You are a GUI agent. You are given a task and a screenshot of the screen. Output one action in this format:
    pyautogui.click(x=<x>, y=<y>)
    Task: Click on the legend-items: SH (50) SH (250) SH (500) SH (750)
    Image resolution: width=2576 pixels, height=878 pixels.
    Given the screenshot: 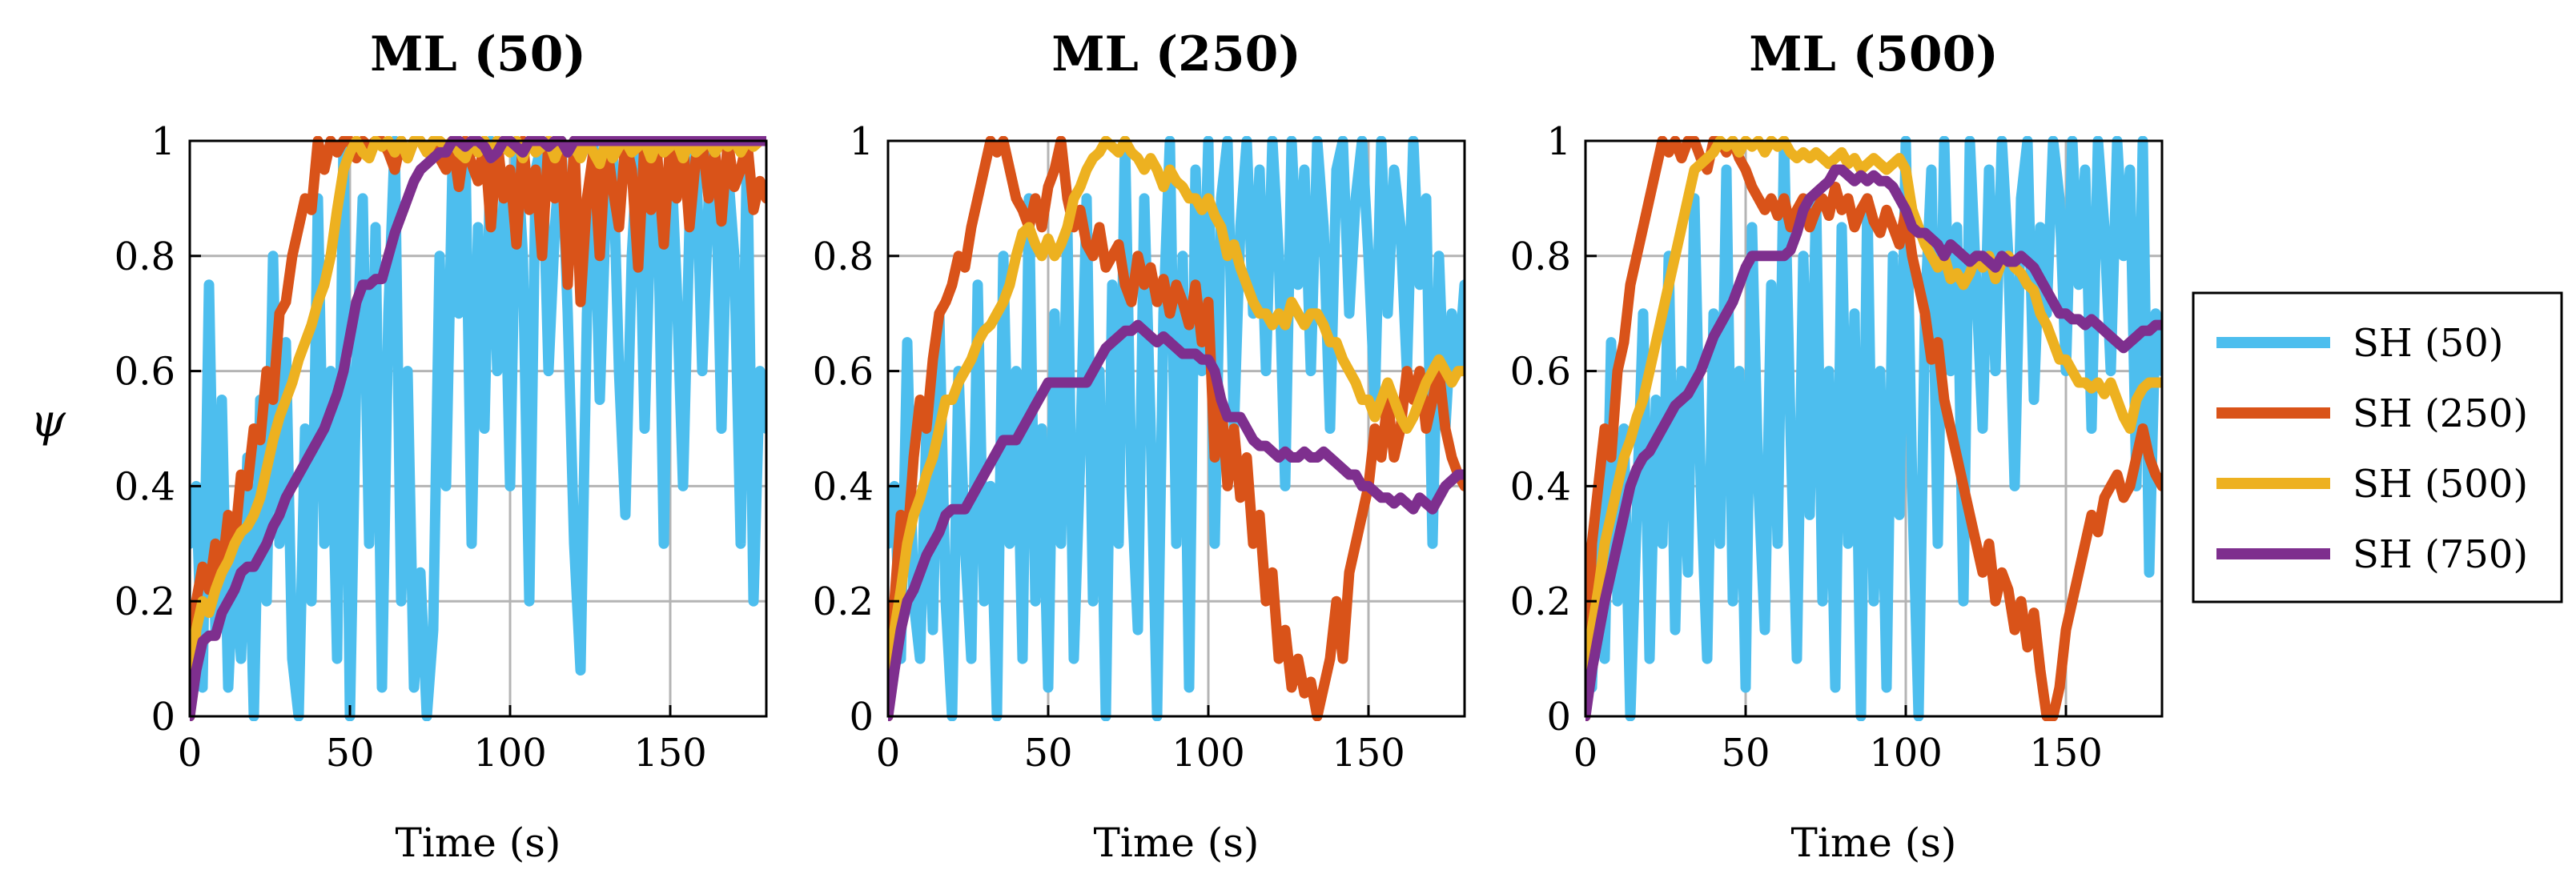 What is the action you would take?
    pyautogui.click(x=2372, y=449)
    